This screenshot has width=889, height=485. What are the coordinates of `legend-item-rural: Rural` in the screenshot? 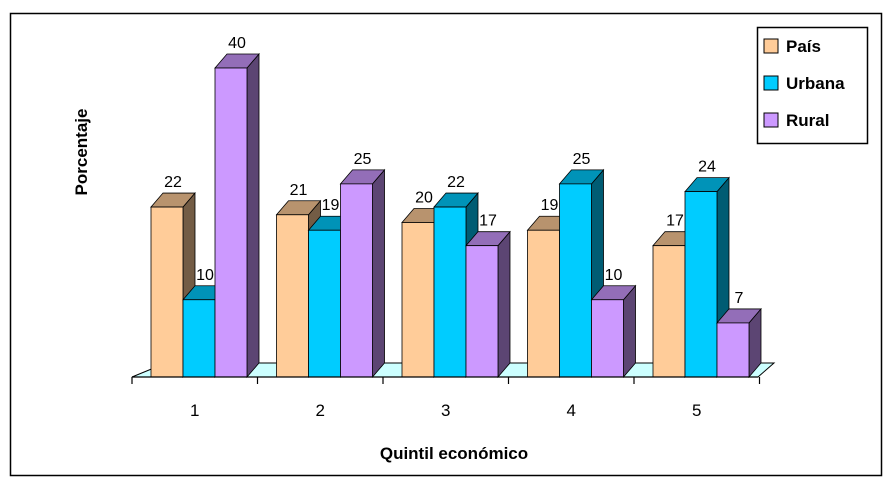 It's located at (796, 120).